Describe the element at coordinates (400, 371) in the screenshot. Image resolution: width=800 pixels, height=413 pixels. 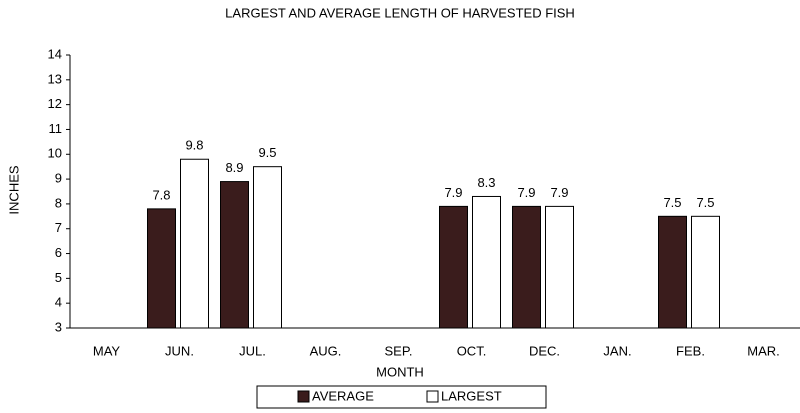
I see `x-axis-label: MONTH` at that location.